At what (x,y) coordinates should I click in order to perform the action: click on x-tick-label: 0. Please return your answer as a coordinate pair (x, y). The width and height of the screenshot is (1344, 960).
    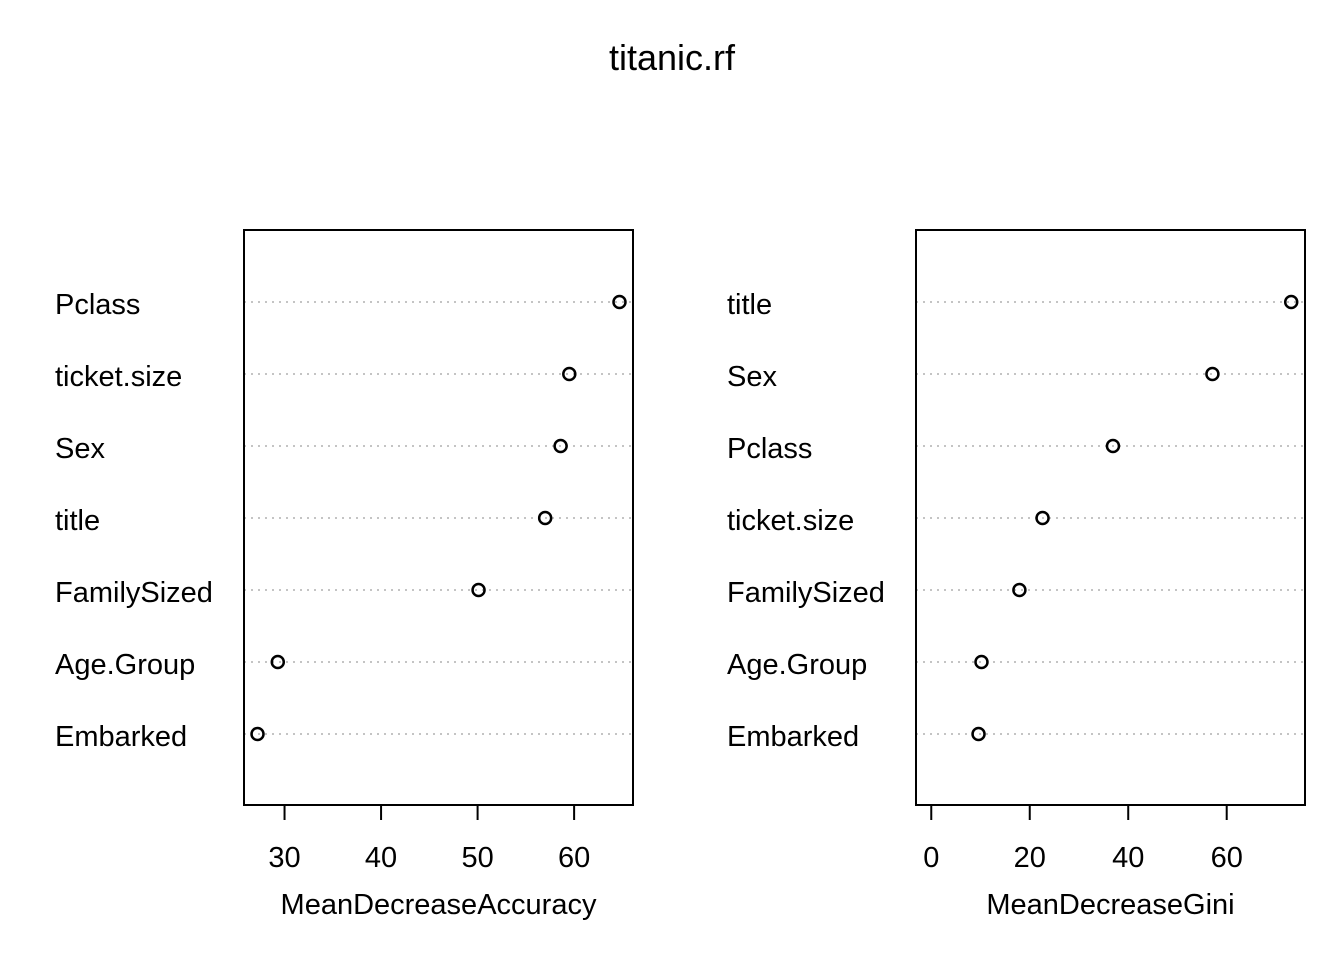
    Looking at the image, I should click on (931, 858).